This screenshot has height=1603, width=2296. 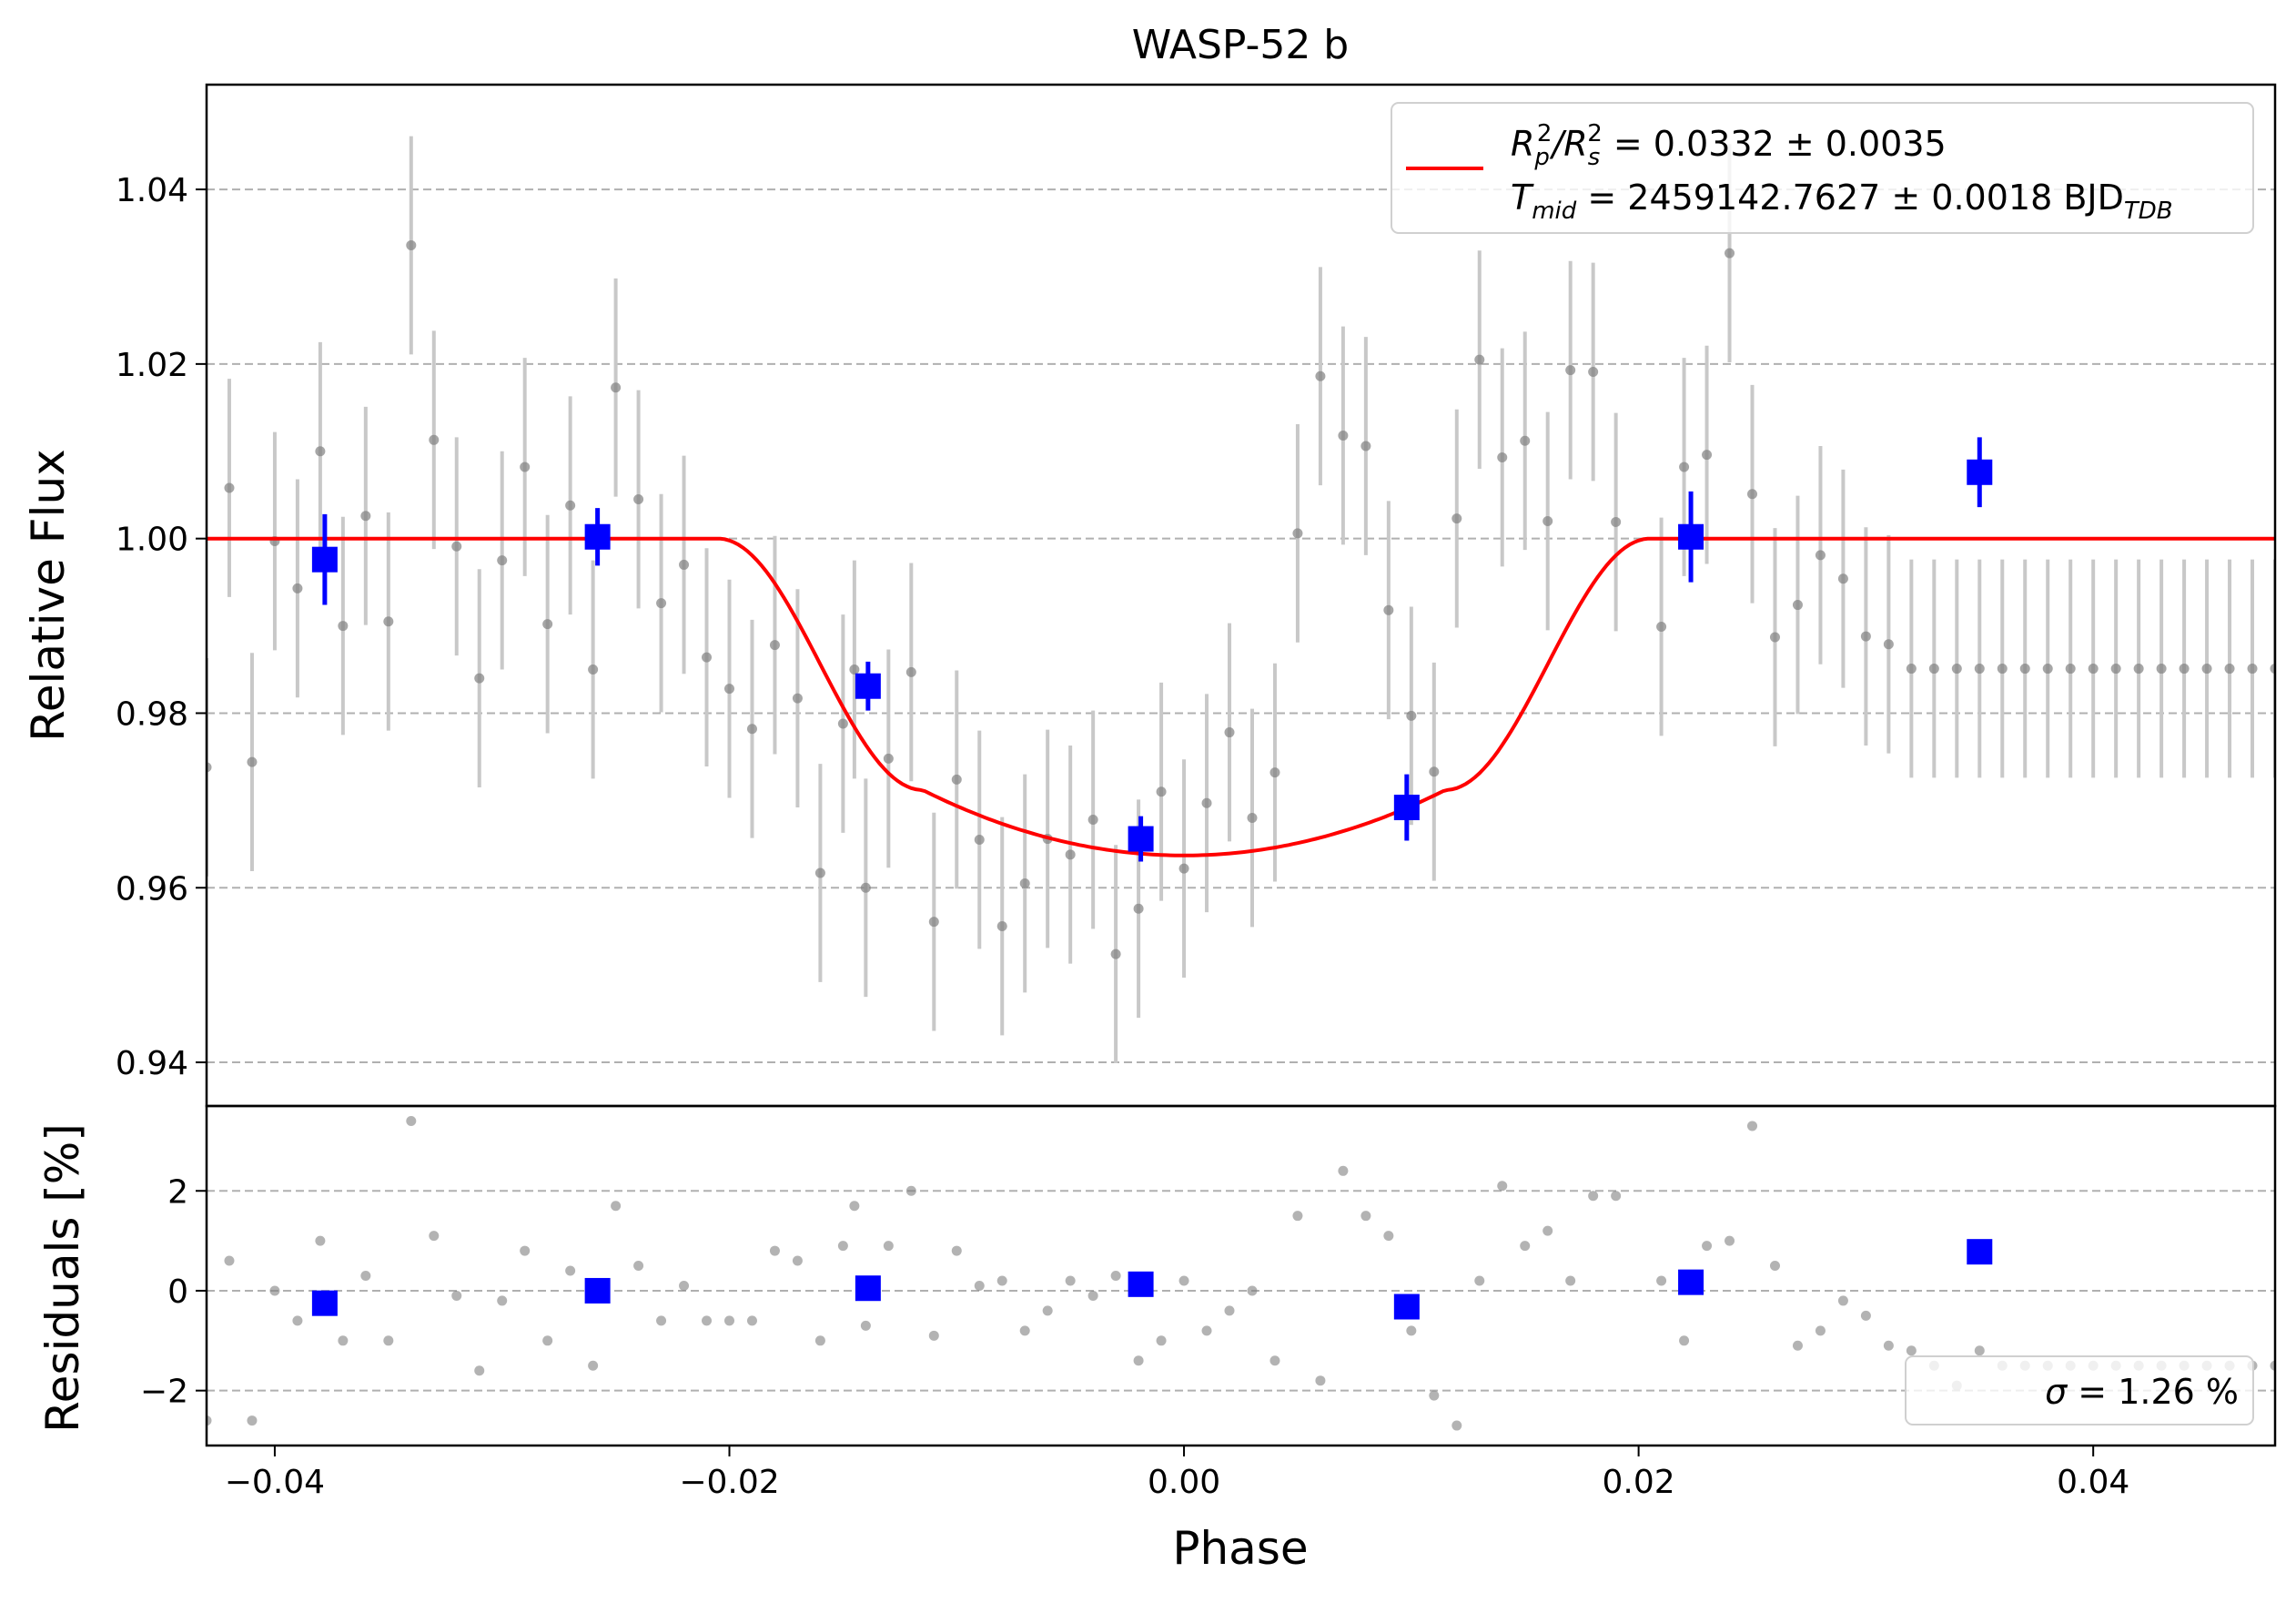 What do you see at coordinates (1184, 1482) in the screenshot?
I see `x-tick-label: 0.00` at bounding box center [1184, 1482].